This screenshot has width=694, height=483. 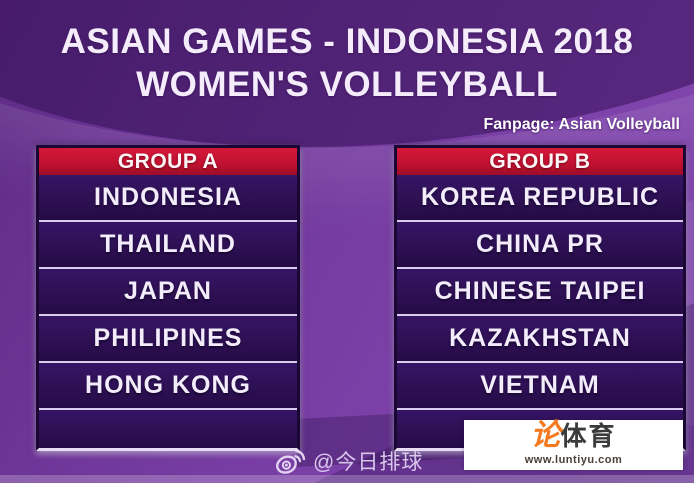 What do you see at coordinates (540, 245) in the screenshot?
I see `table-row: CHINA PR` at bounding box center [540, 245].